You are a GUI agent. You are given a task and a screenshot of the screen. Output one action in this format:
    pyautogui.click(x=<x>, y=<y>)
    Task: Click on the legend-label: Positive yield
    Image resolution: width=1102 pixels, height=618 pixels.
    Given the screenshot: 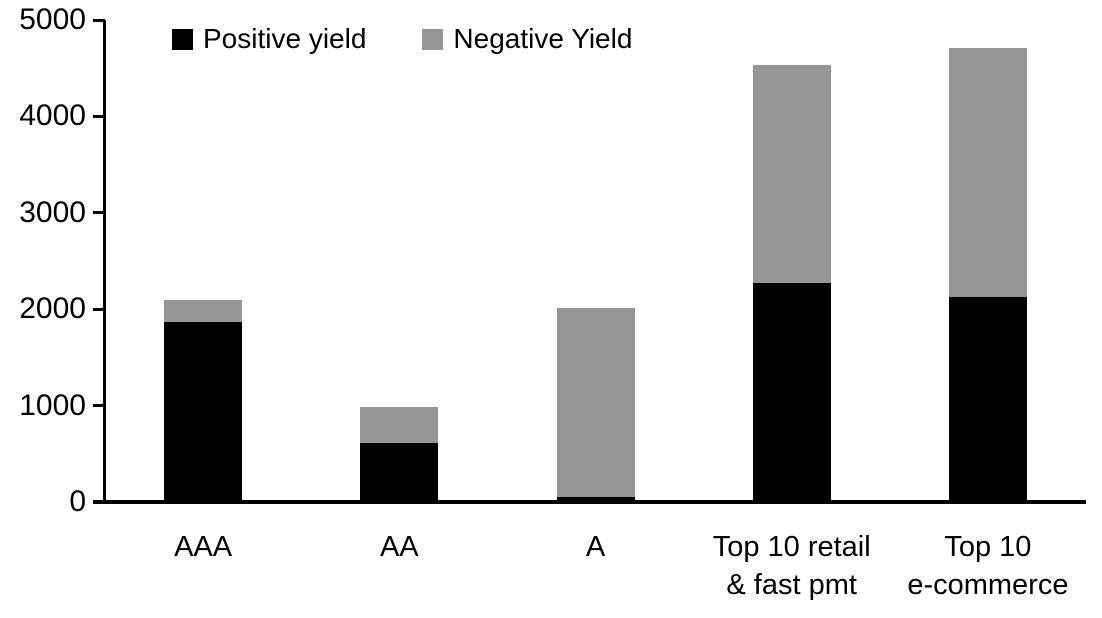 What is the action you would take?
    pyautogui.click(x=285, y=38)
    